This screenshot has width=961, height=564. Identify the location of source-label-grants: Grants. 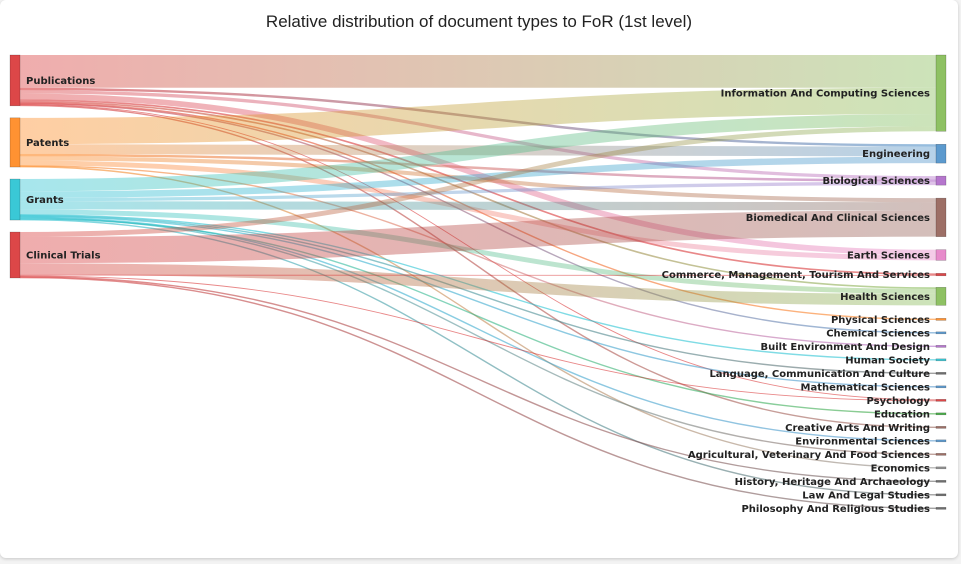
(45, 200).